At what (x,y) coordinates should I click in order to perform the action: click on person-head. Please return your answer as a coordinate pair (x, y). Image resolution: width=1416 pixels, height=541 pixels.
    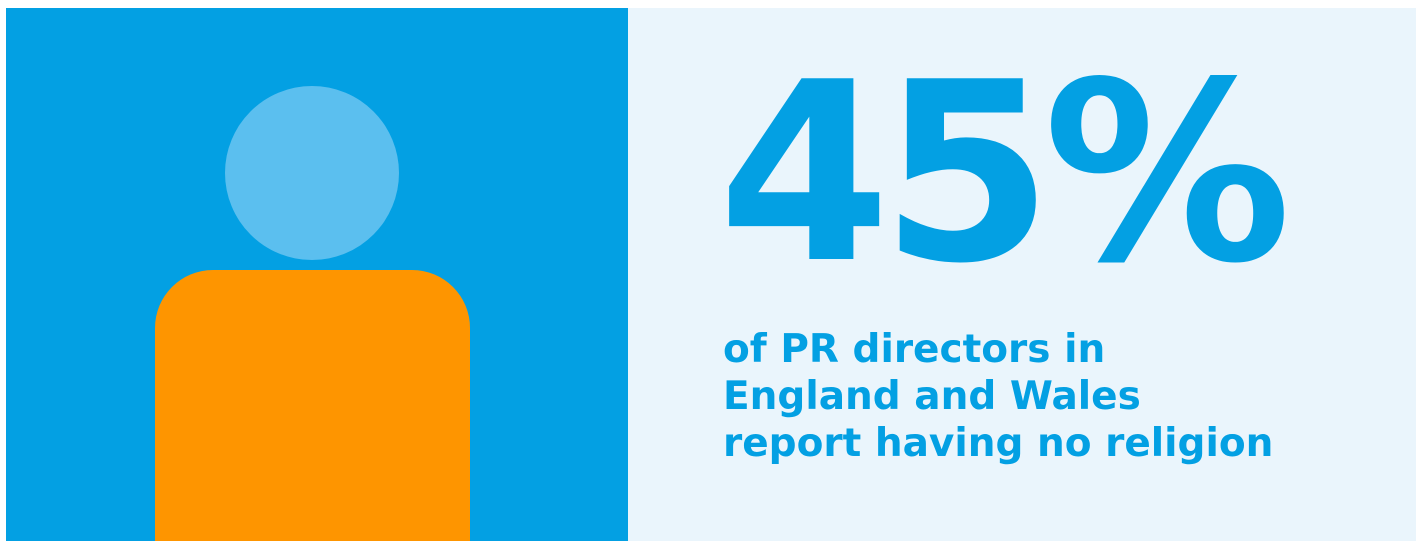
    Looking at the image, I should click on (312, 173).